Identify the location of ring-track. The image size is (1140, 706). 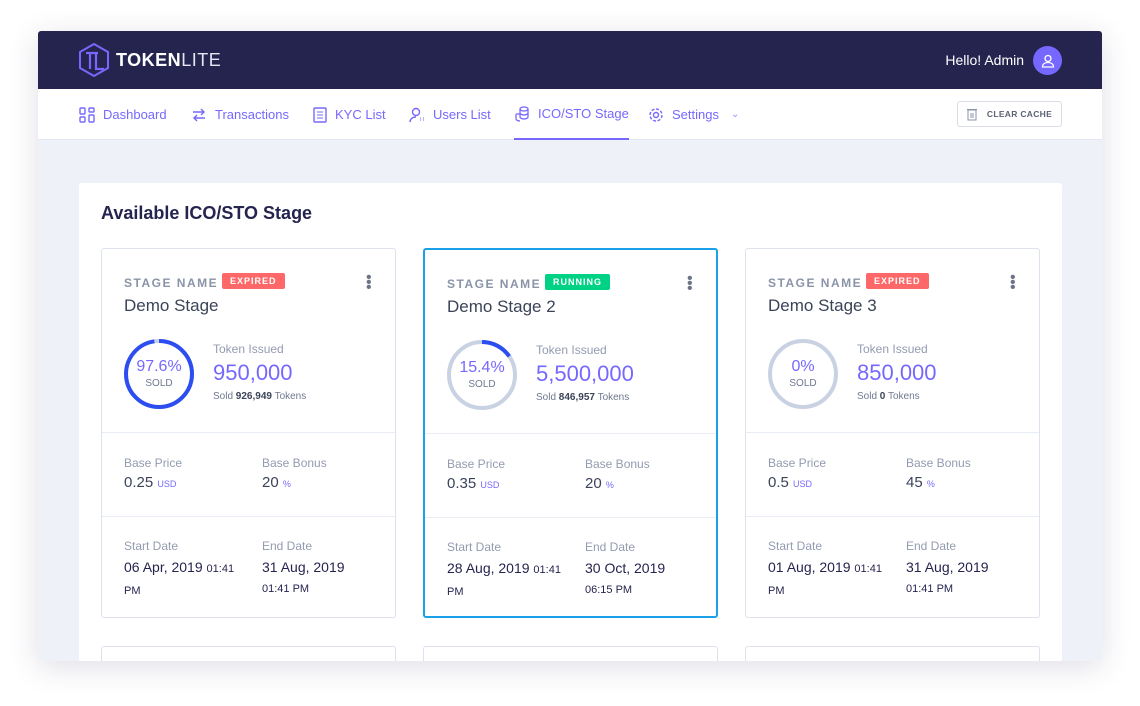
(803, 374).